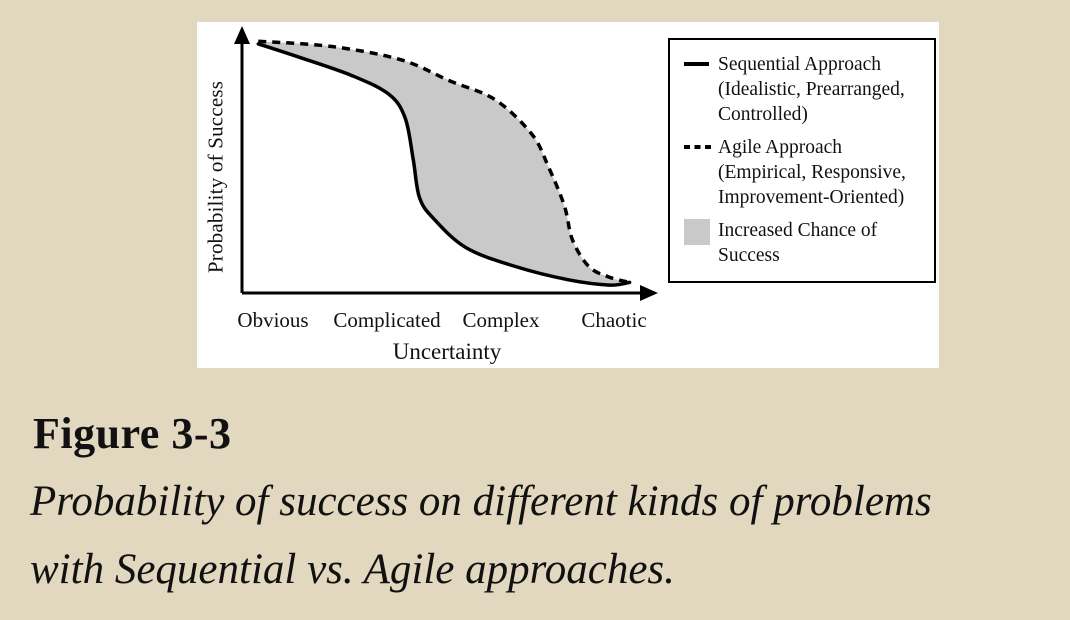 The image size is (1070, 620). I want to click on x-tick-obvious: Obvious, so click(273, 320).